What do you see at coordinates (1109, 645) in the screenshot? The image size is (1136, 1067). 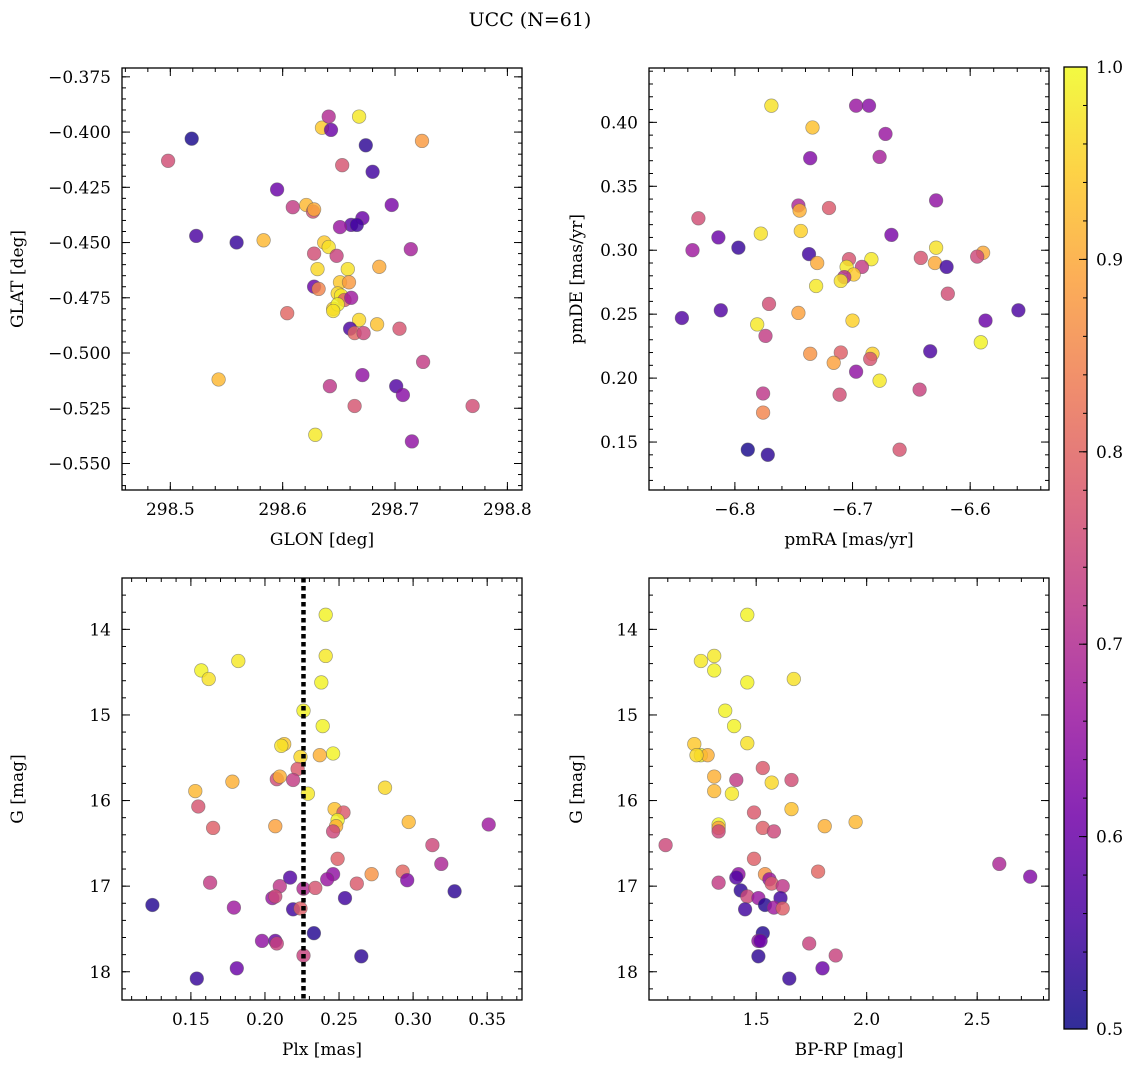 I see `colorbar-tick-label: 0.7` at bounding box center [1109, 645].